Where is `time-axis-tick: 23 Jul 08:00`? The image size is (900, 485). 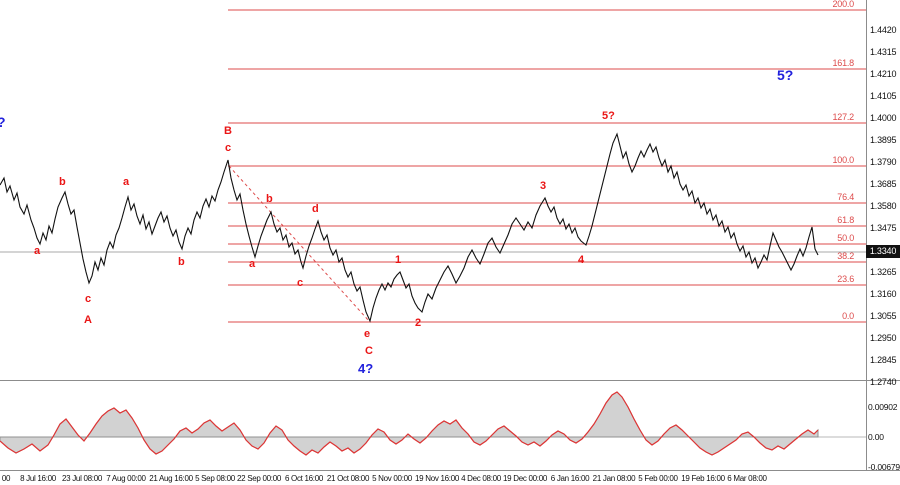
time-axis-tick: 23 Jul 08:00 is located at coordinates (82, 478).